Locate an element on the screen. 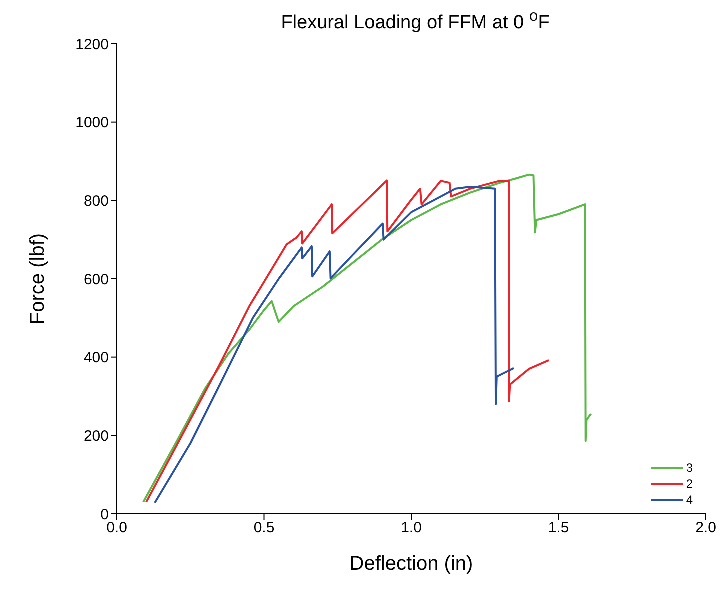  chart-title: Flexural Loading of FFM at 0 $^{o}$F is located at coordinates (415, 22).